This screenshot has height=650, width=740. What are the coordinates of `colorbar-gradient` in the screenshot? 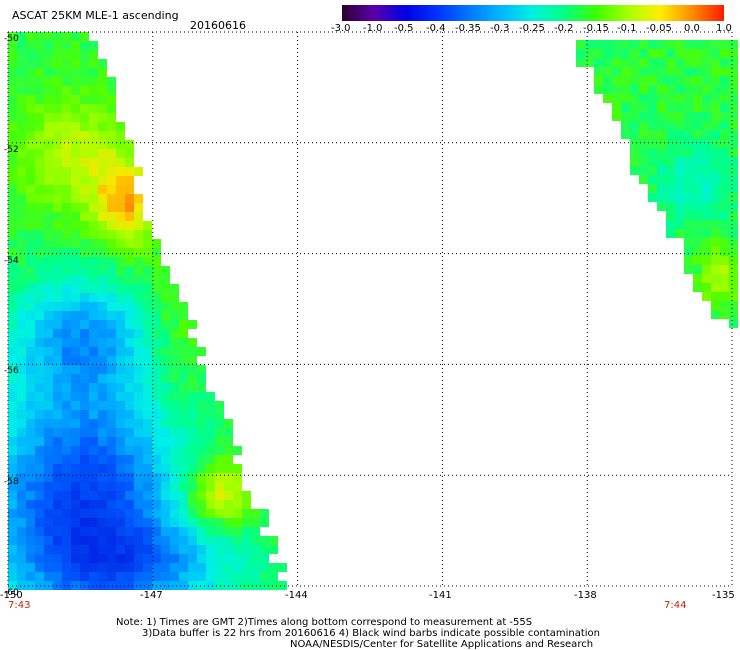 It's located at (533, 13).